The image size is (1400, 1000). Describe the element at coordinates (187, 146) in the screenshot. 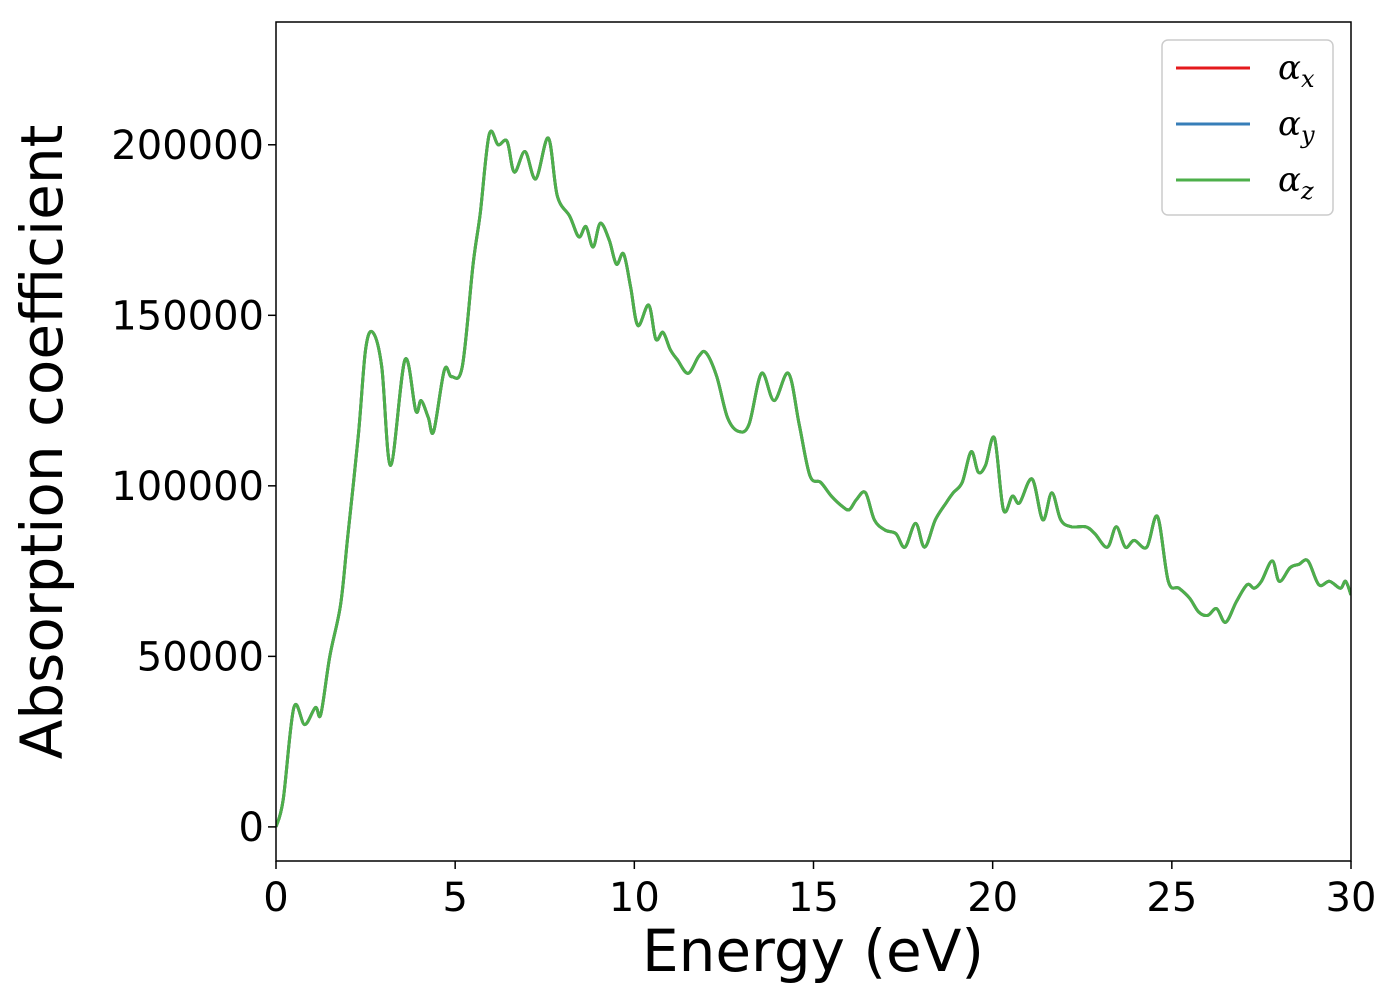

I see `y-tick-label: 200000` at that location.